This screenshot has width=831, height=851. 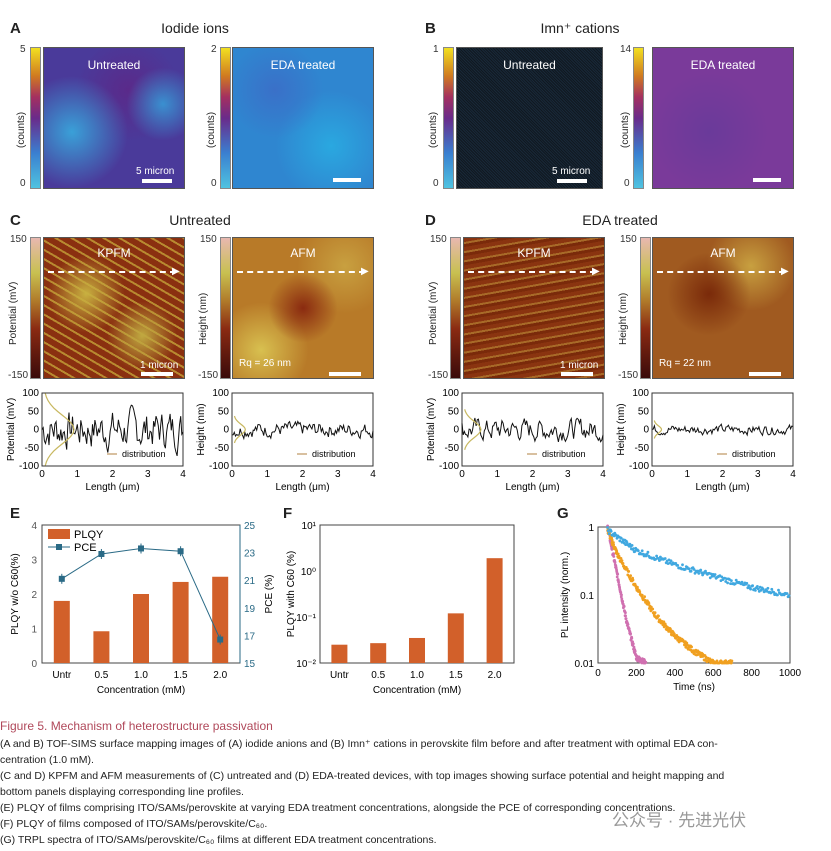 What do you see at coordinates (176, 271) in the screenshot?
I see `arrow-head-icon: ▶` at bounding box center [176, 271].